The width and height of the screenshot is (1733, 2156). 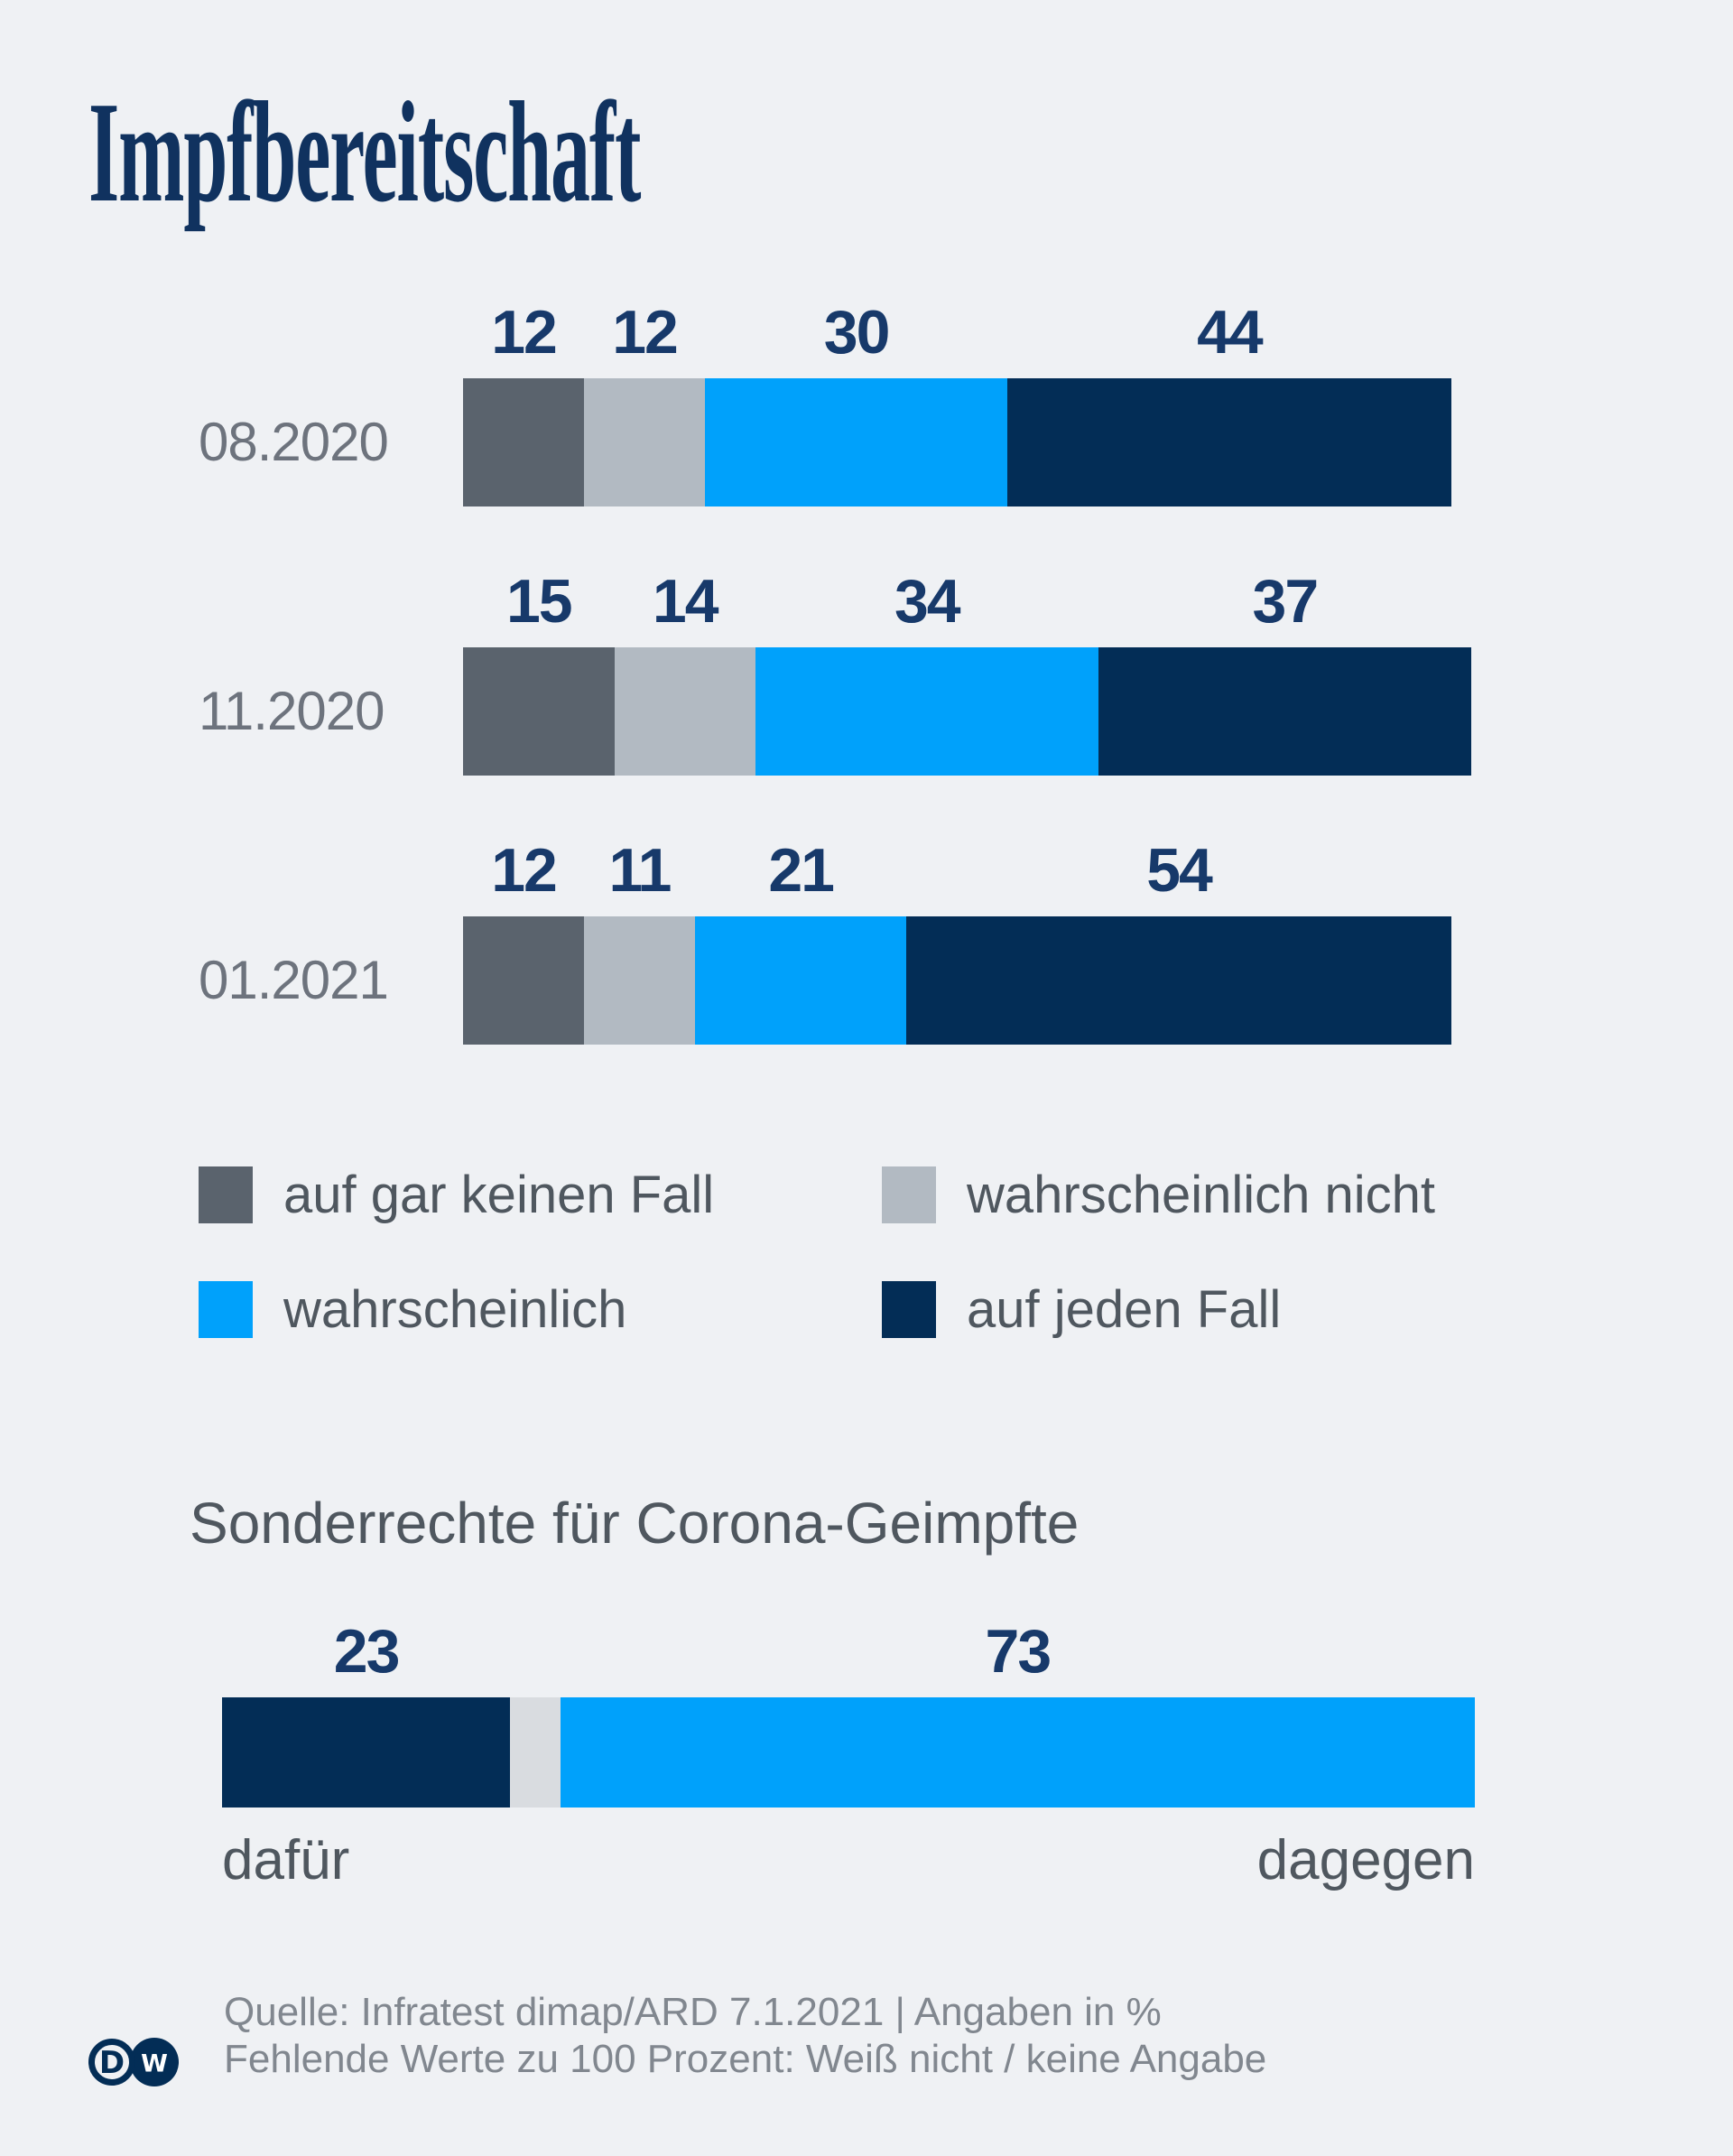 I want to click on bottom-bar-values: 23 73, so click(x=848, y=1652).